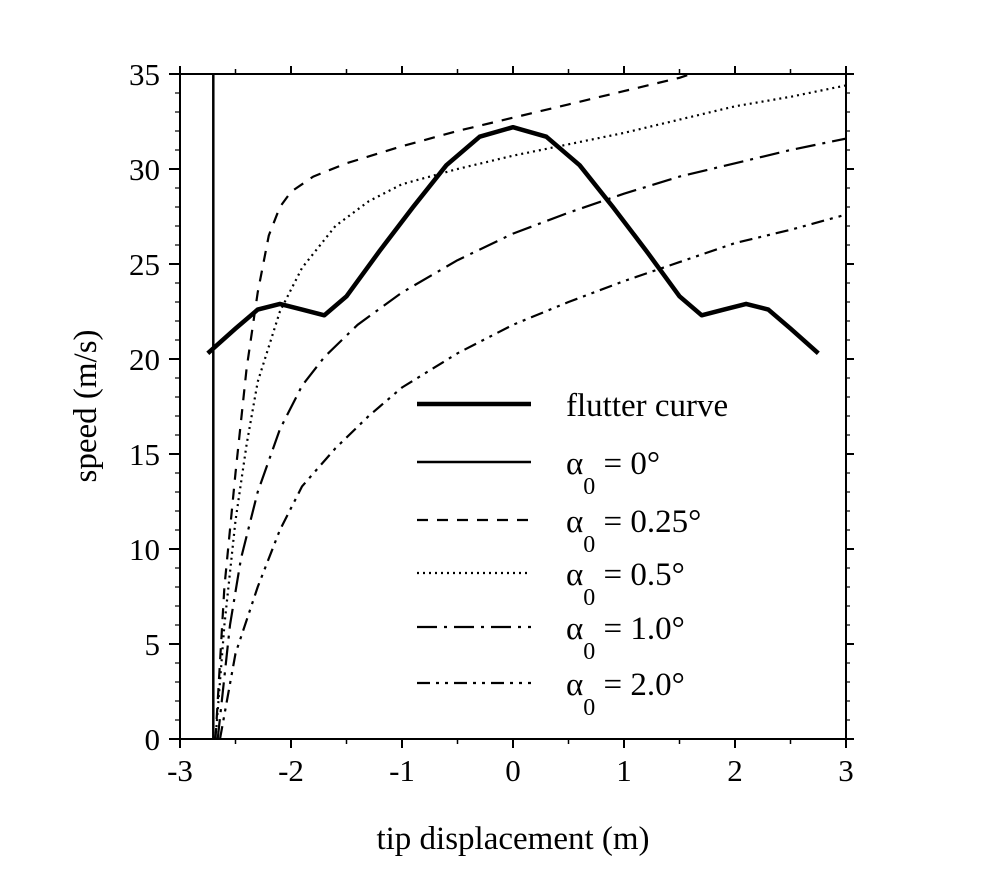  I want to click on y-tick-label: 25, so click(144, 264).